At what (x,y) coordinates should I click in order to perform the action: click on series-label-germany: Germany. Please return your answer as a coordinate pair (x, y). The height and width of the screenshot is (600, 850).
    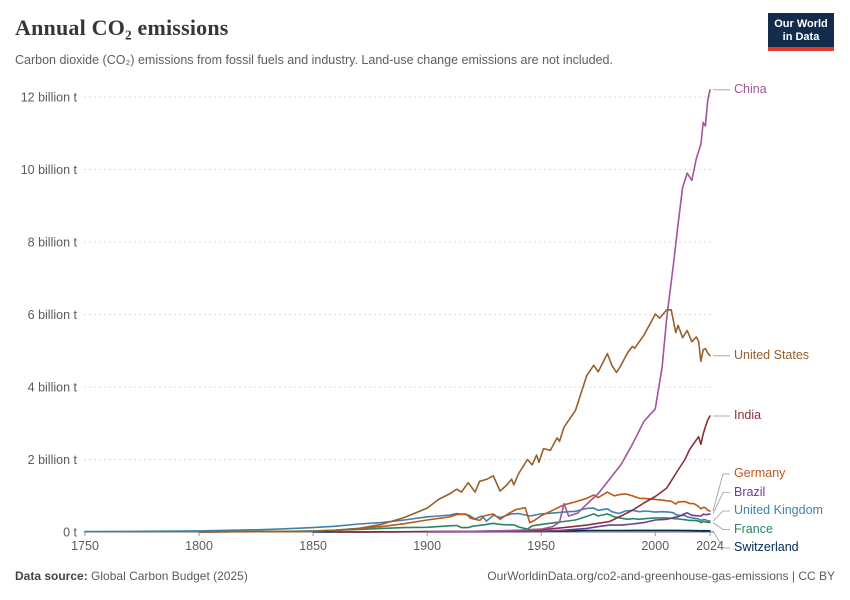
    Looking at the image, I should click on (760, 473).